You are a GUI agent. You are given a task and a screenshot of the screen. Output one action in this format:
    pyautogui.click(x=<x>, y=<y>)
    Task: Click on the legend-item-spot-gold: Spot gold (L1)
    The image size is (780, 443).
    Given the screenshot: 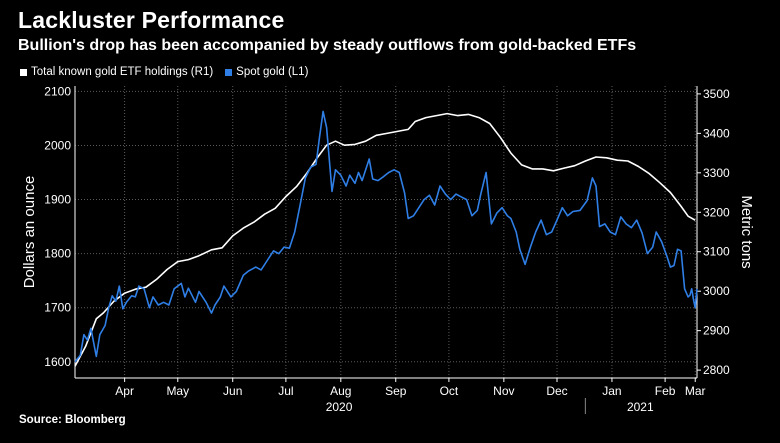 What is the action you would take?
    pyautogui.click(x=266, y=72)
    